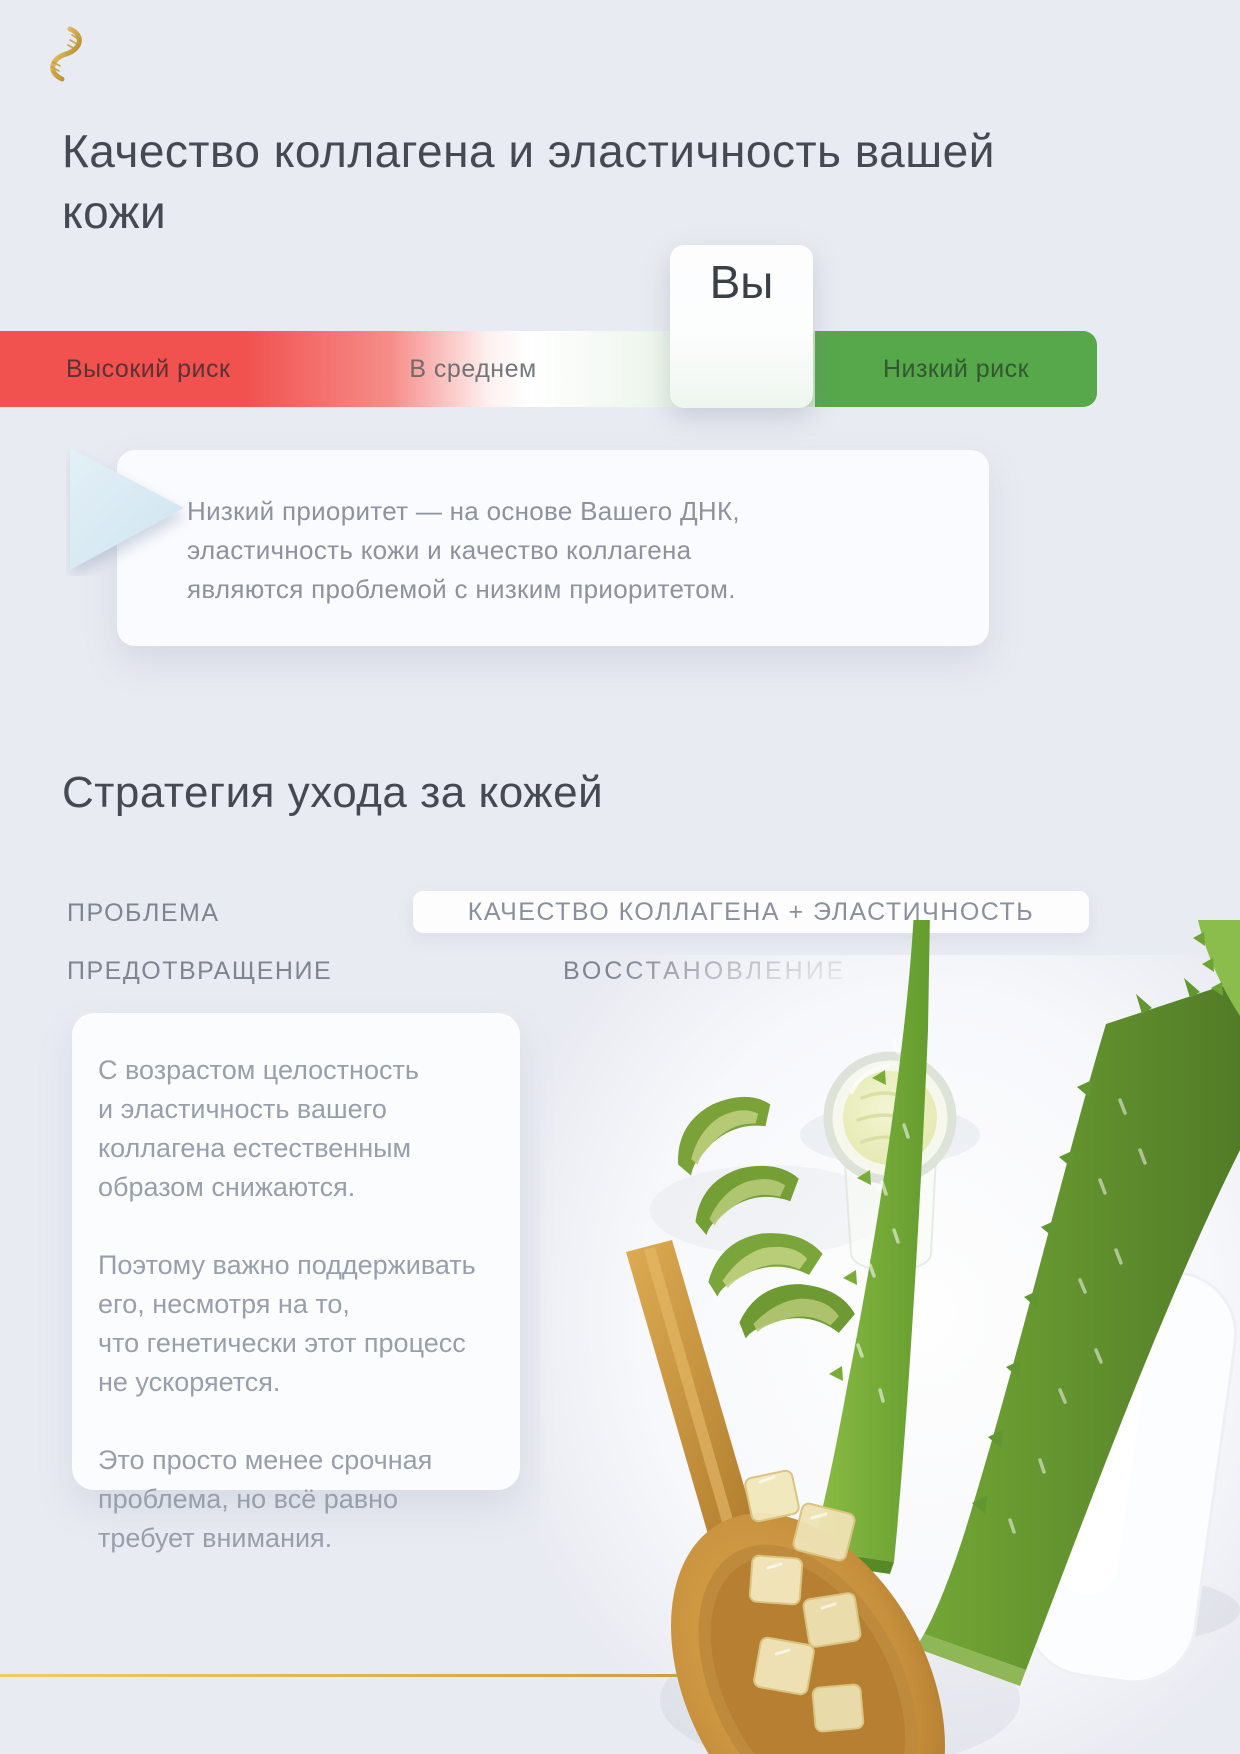 The width and height of the screenshot is (1240, 1754). What do you see at coordinates (346, 1675) in the screenshot?
I see `gold-divider-line` at bounding box center [346, 1675].